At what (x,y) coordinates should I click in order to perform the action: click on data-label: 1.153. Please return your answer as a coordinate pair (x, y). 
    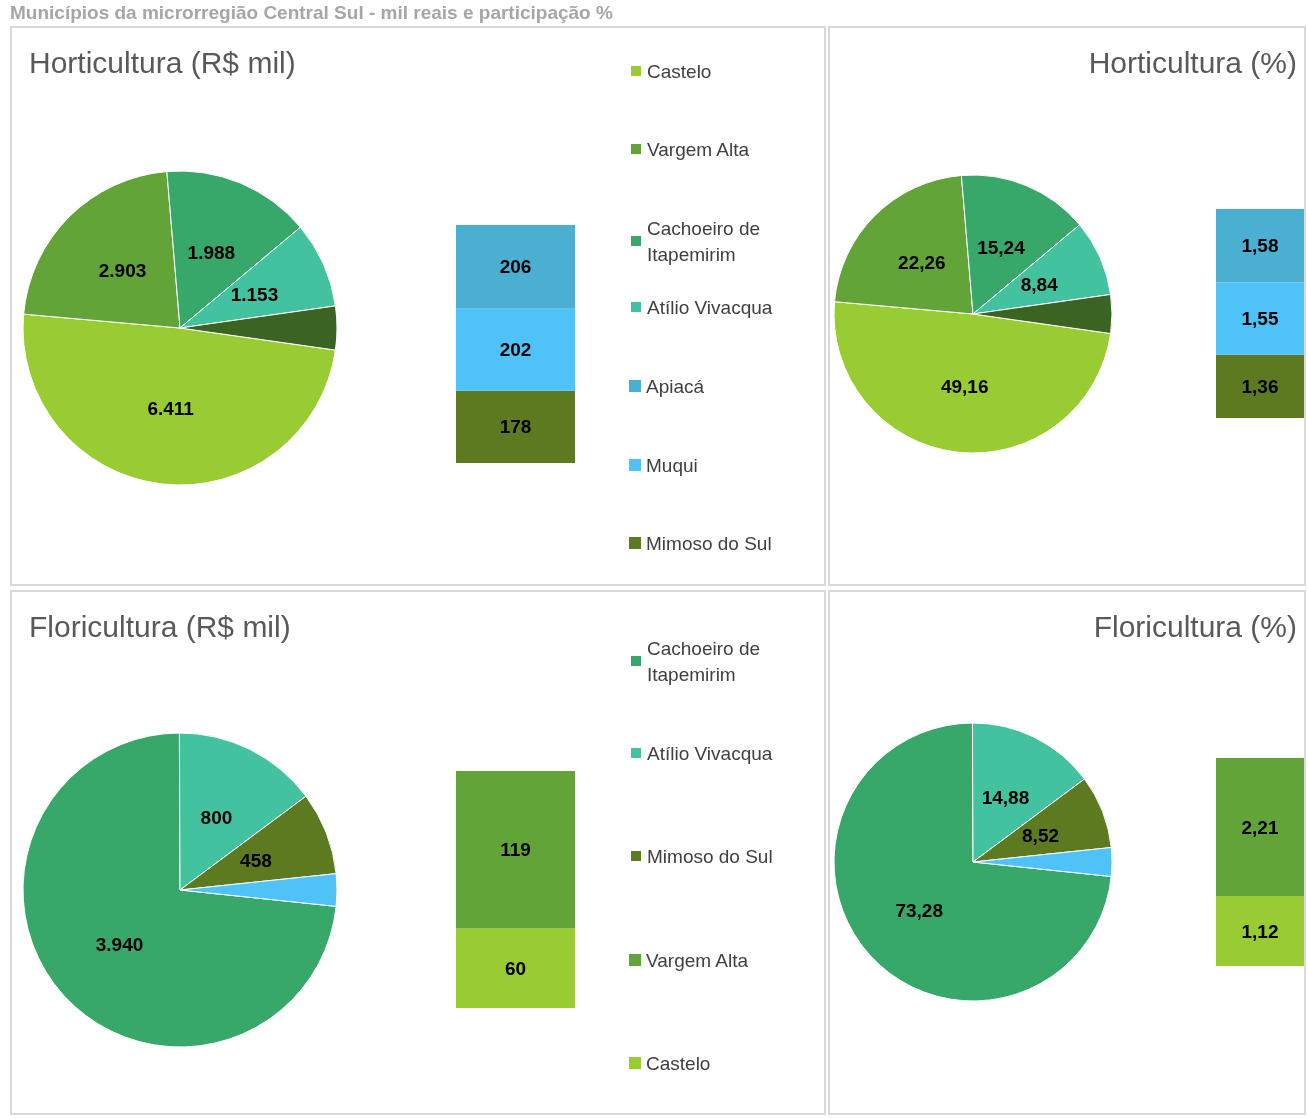
    Looking at the image, I should click on (254, 295).